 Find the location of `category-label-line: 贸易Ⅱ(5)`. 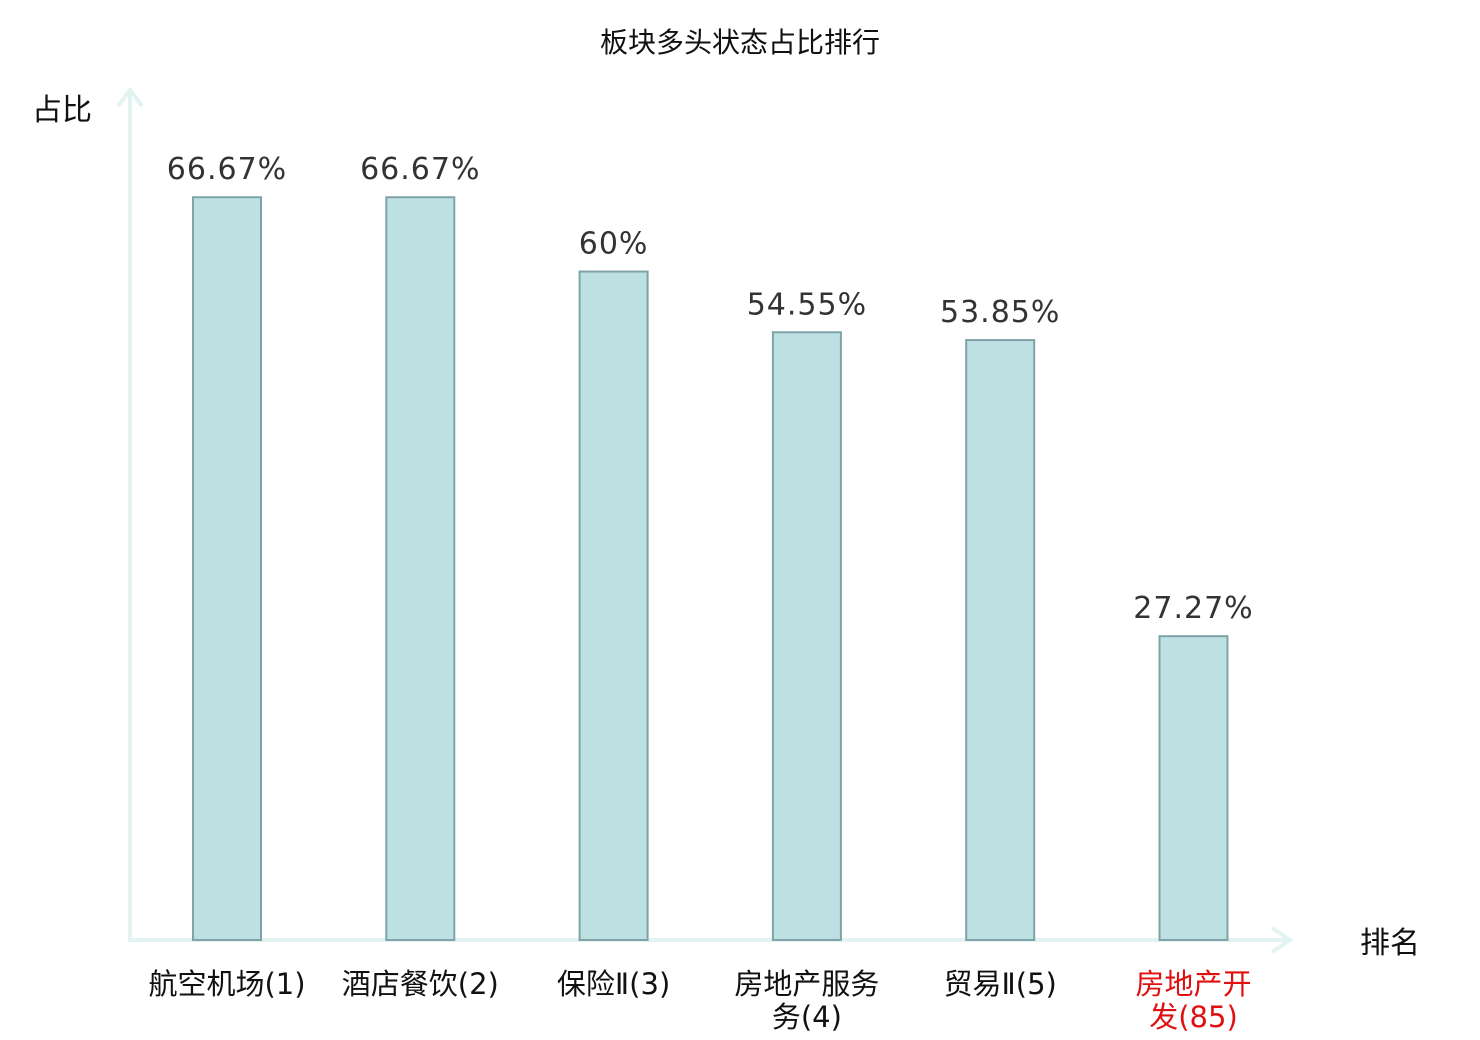

category-label-line: 贸易Ⅱ(5) is located at coordinates (1000, 984).